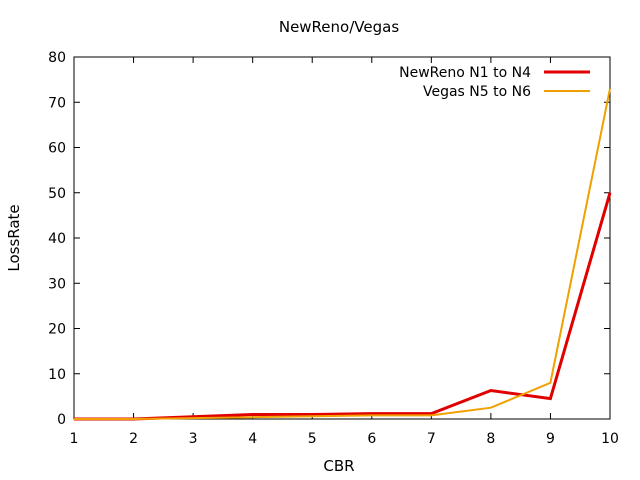 The width and height of the screenshot is (640, 480). I want to click on x-tick-label: 6, so click(371, 439).